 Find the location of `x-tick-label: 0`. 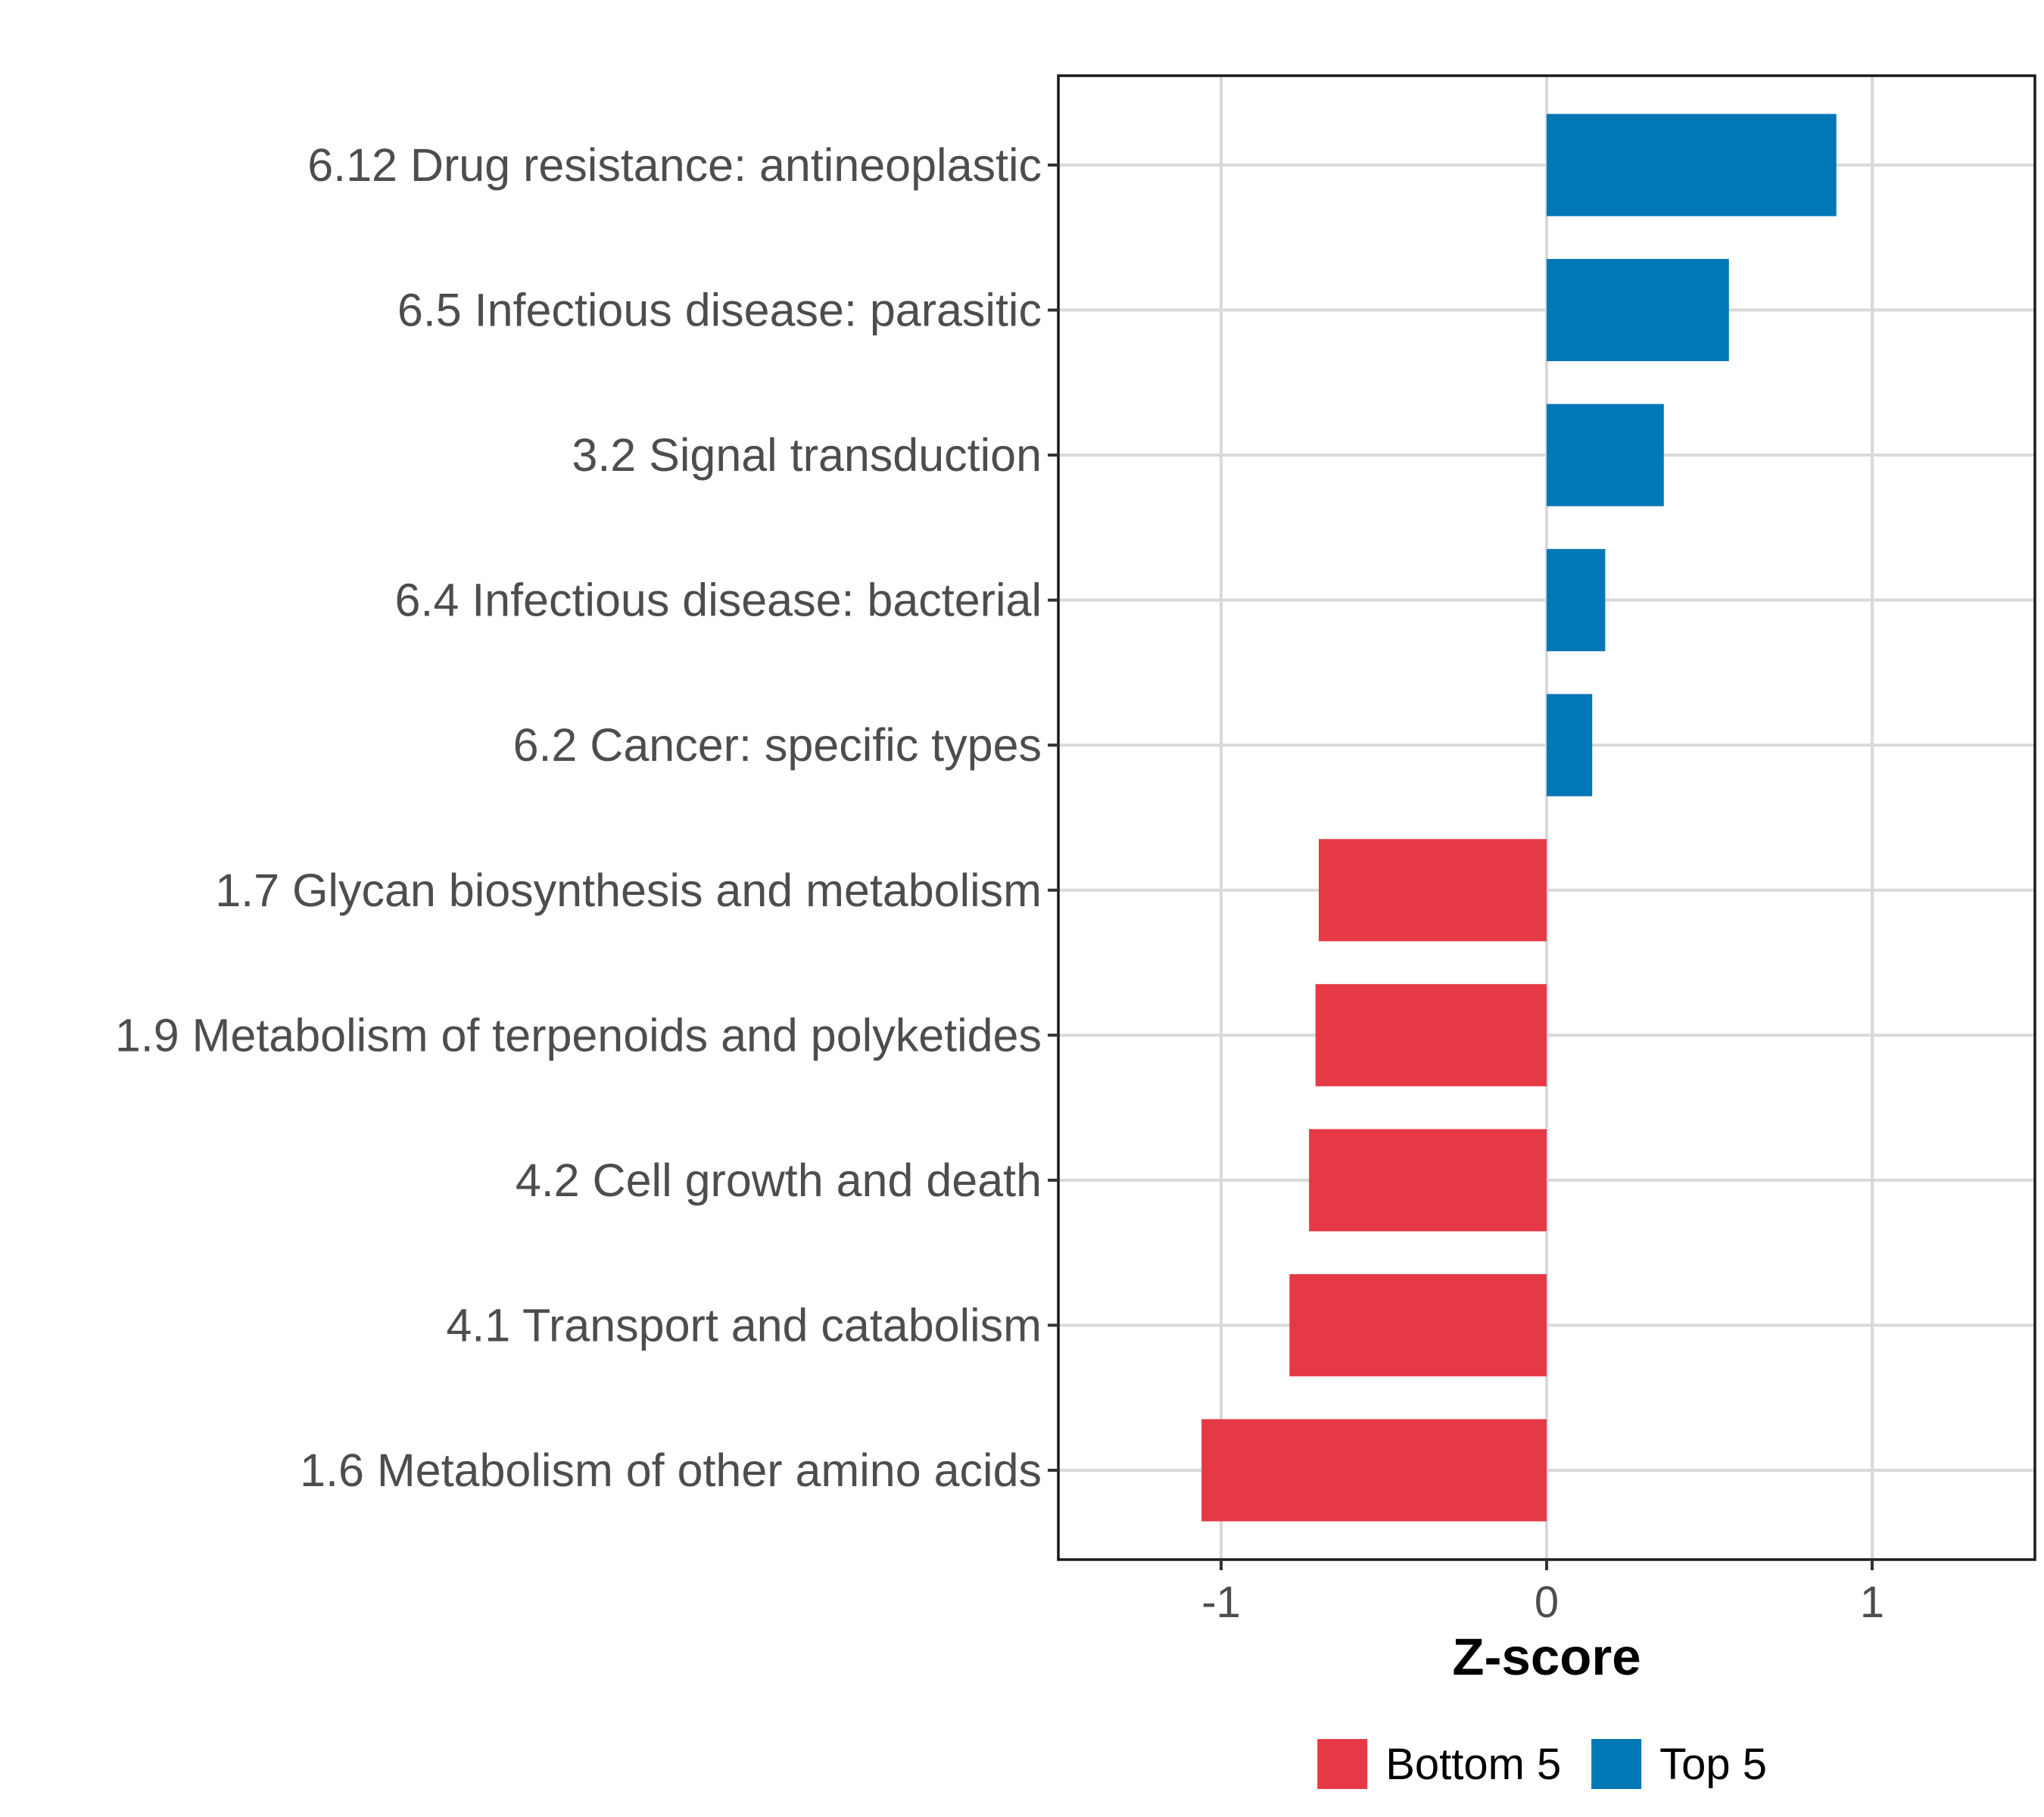

x-tick-label: 0 is located at coordinates (1547, 1602).